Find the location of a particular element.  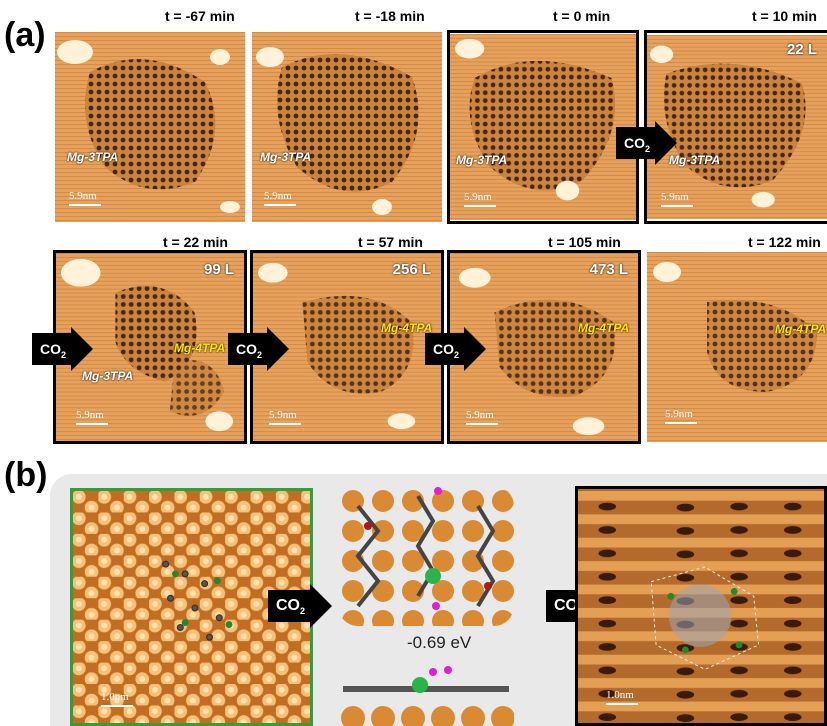

panel-label-a: (a) is located at coordinates (25, 35).